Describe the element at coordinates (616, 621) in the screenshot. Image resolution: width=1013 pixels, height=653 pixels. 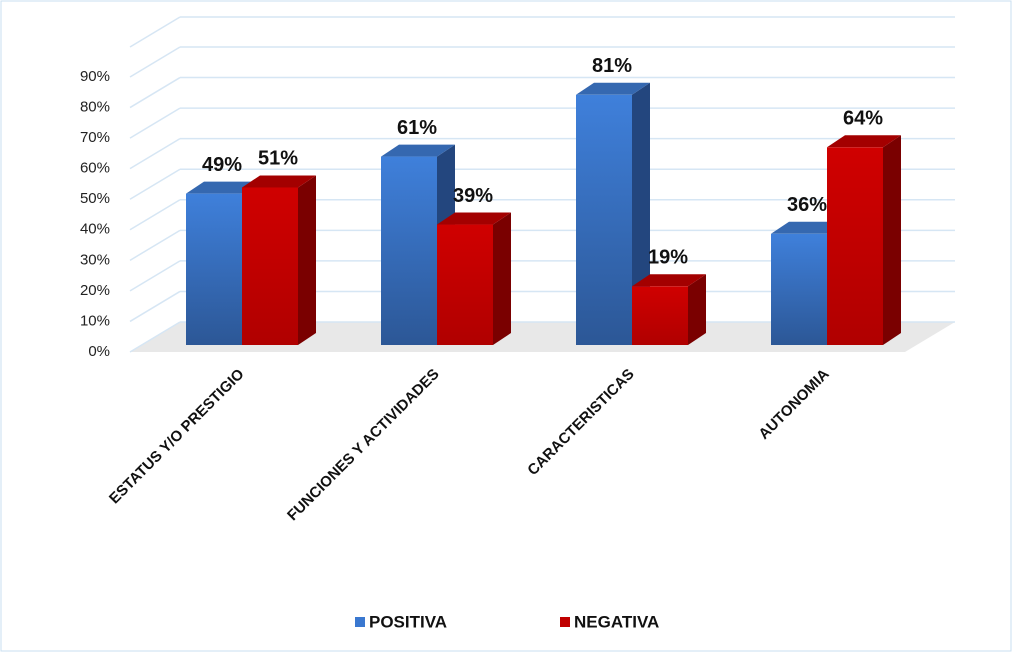
I see `legend-label: NEGATIVA` at that location.